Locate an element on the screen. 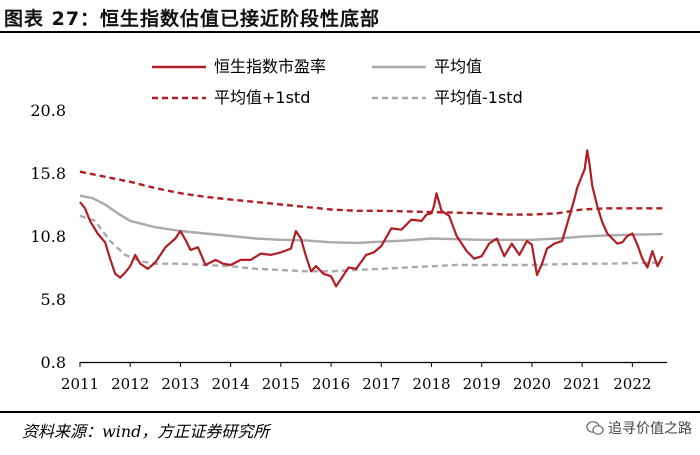 The height and width of the screenshot is (455, 700). x-tick-label-8: 2019 is located at coordinates (482, 384).